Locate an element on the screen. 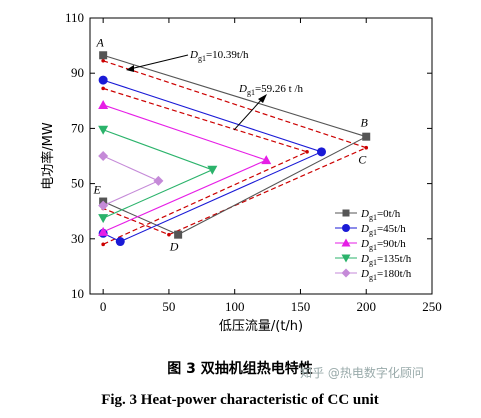  legend-label-part: =0t/h is located at coordinates (389, 214).